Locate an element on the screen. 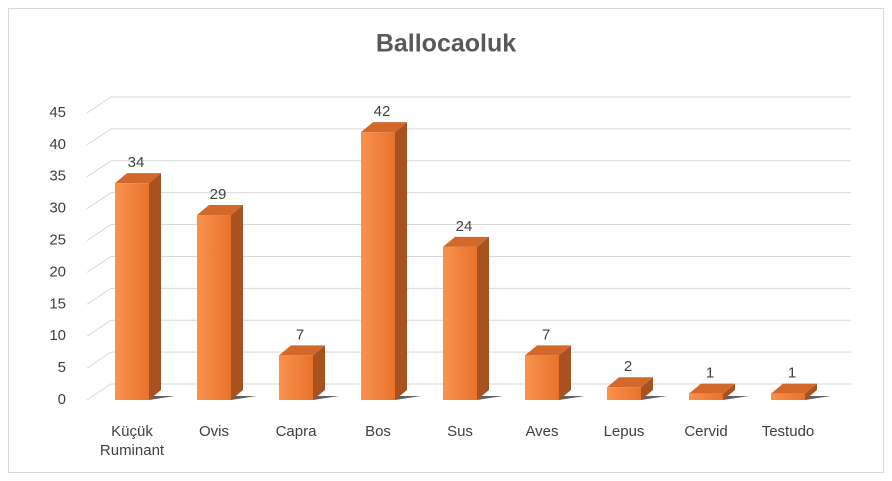 This screenshot has height=481, width=892. y-tick-label: 25 is located at coordinates (57, 240).